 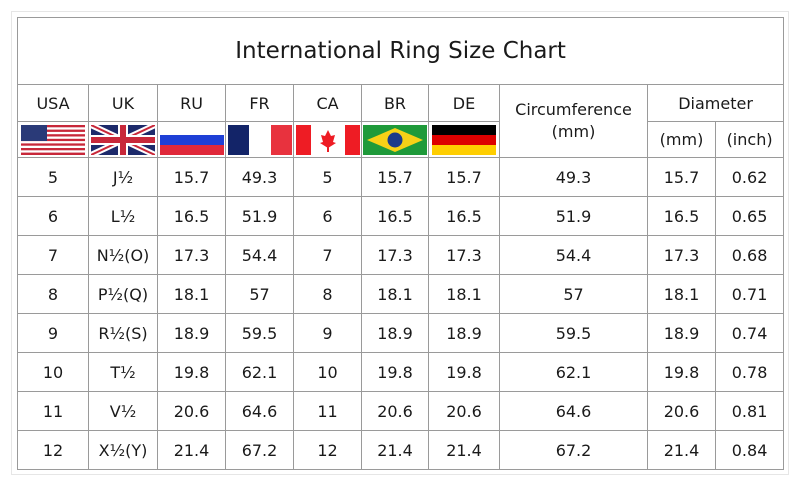 I want to click on table-row: 11 V½ 20.6 64.6 11 20.6 20.6 64.6 20.6 0.81, so click(x=401, y=411).